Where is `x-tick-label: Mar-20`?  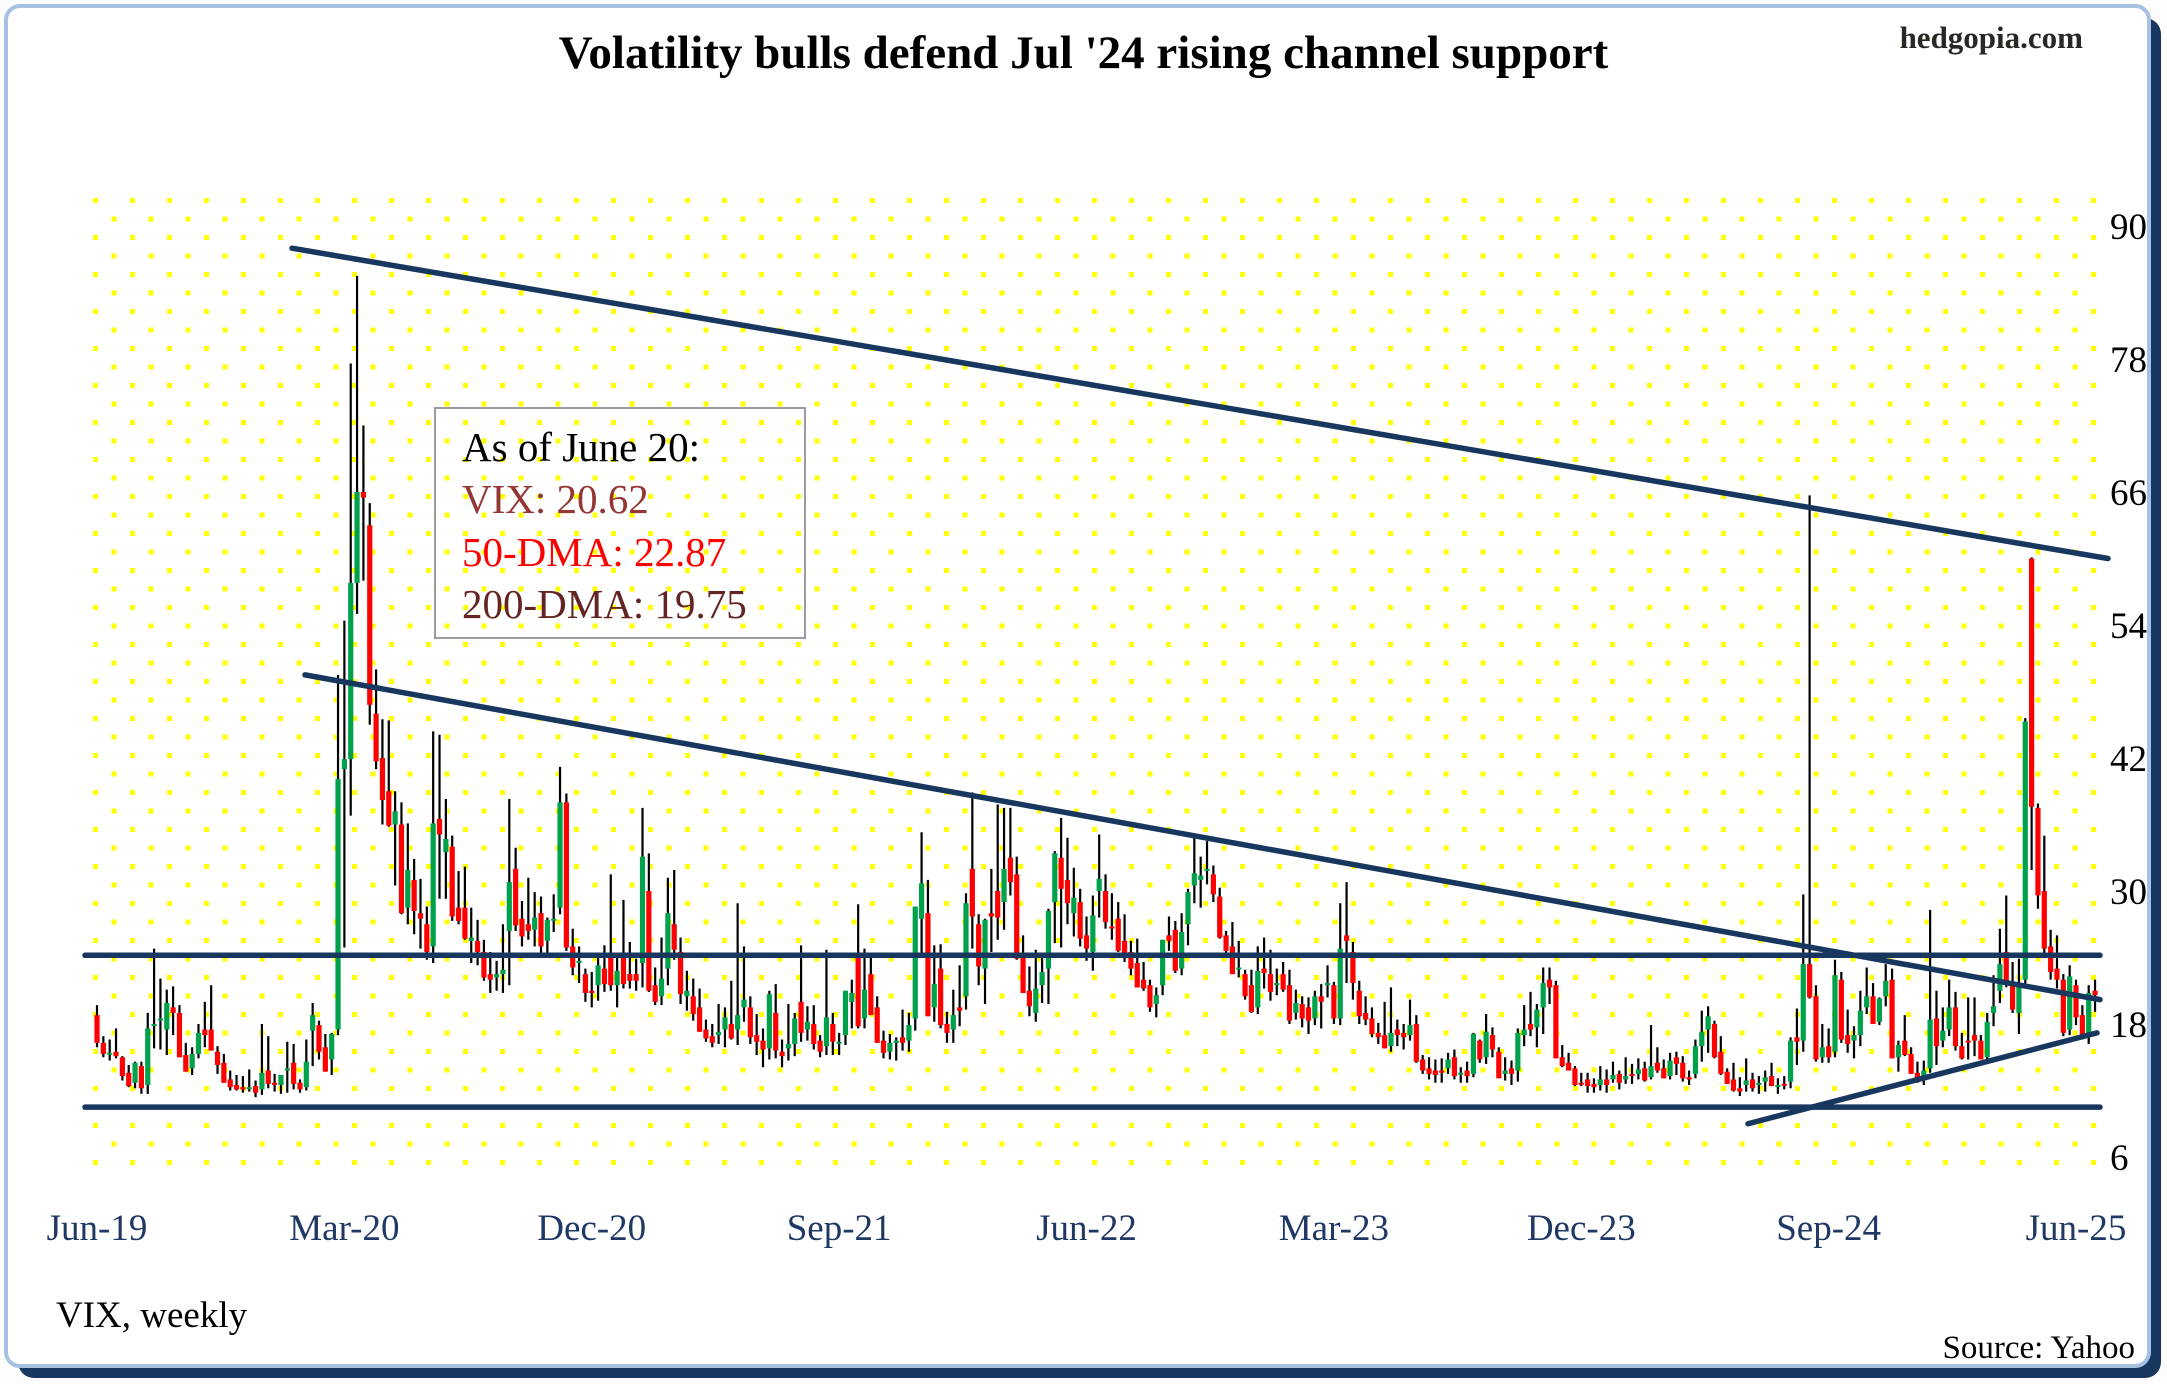
x-tick-label: Mar-20 is located at coordinates (344, 1228).